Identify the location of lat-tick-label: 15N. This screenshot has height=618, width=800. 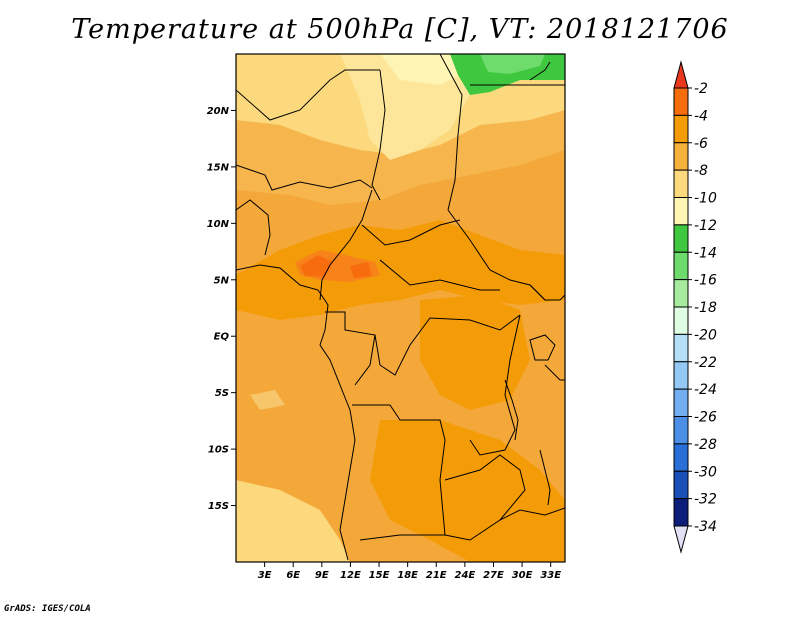
(218, 167).